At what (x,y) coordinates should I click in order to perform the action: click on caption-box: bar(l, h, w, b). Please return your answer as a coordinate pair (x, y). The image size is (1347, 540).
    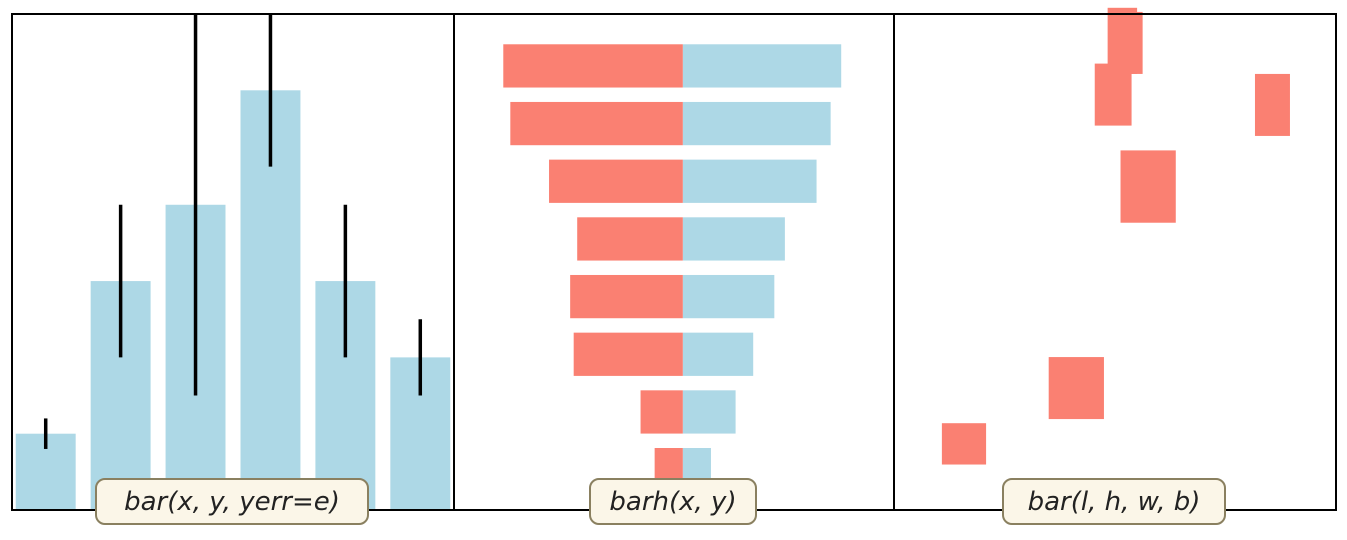
    Looking at the image, I should click on (1114, 501).